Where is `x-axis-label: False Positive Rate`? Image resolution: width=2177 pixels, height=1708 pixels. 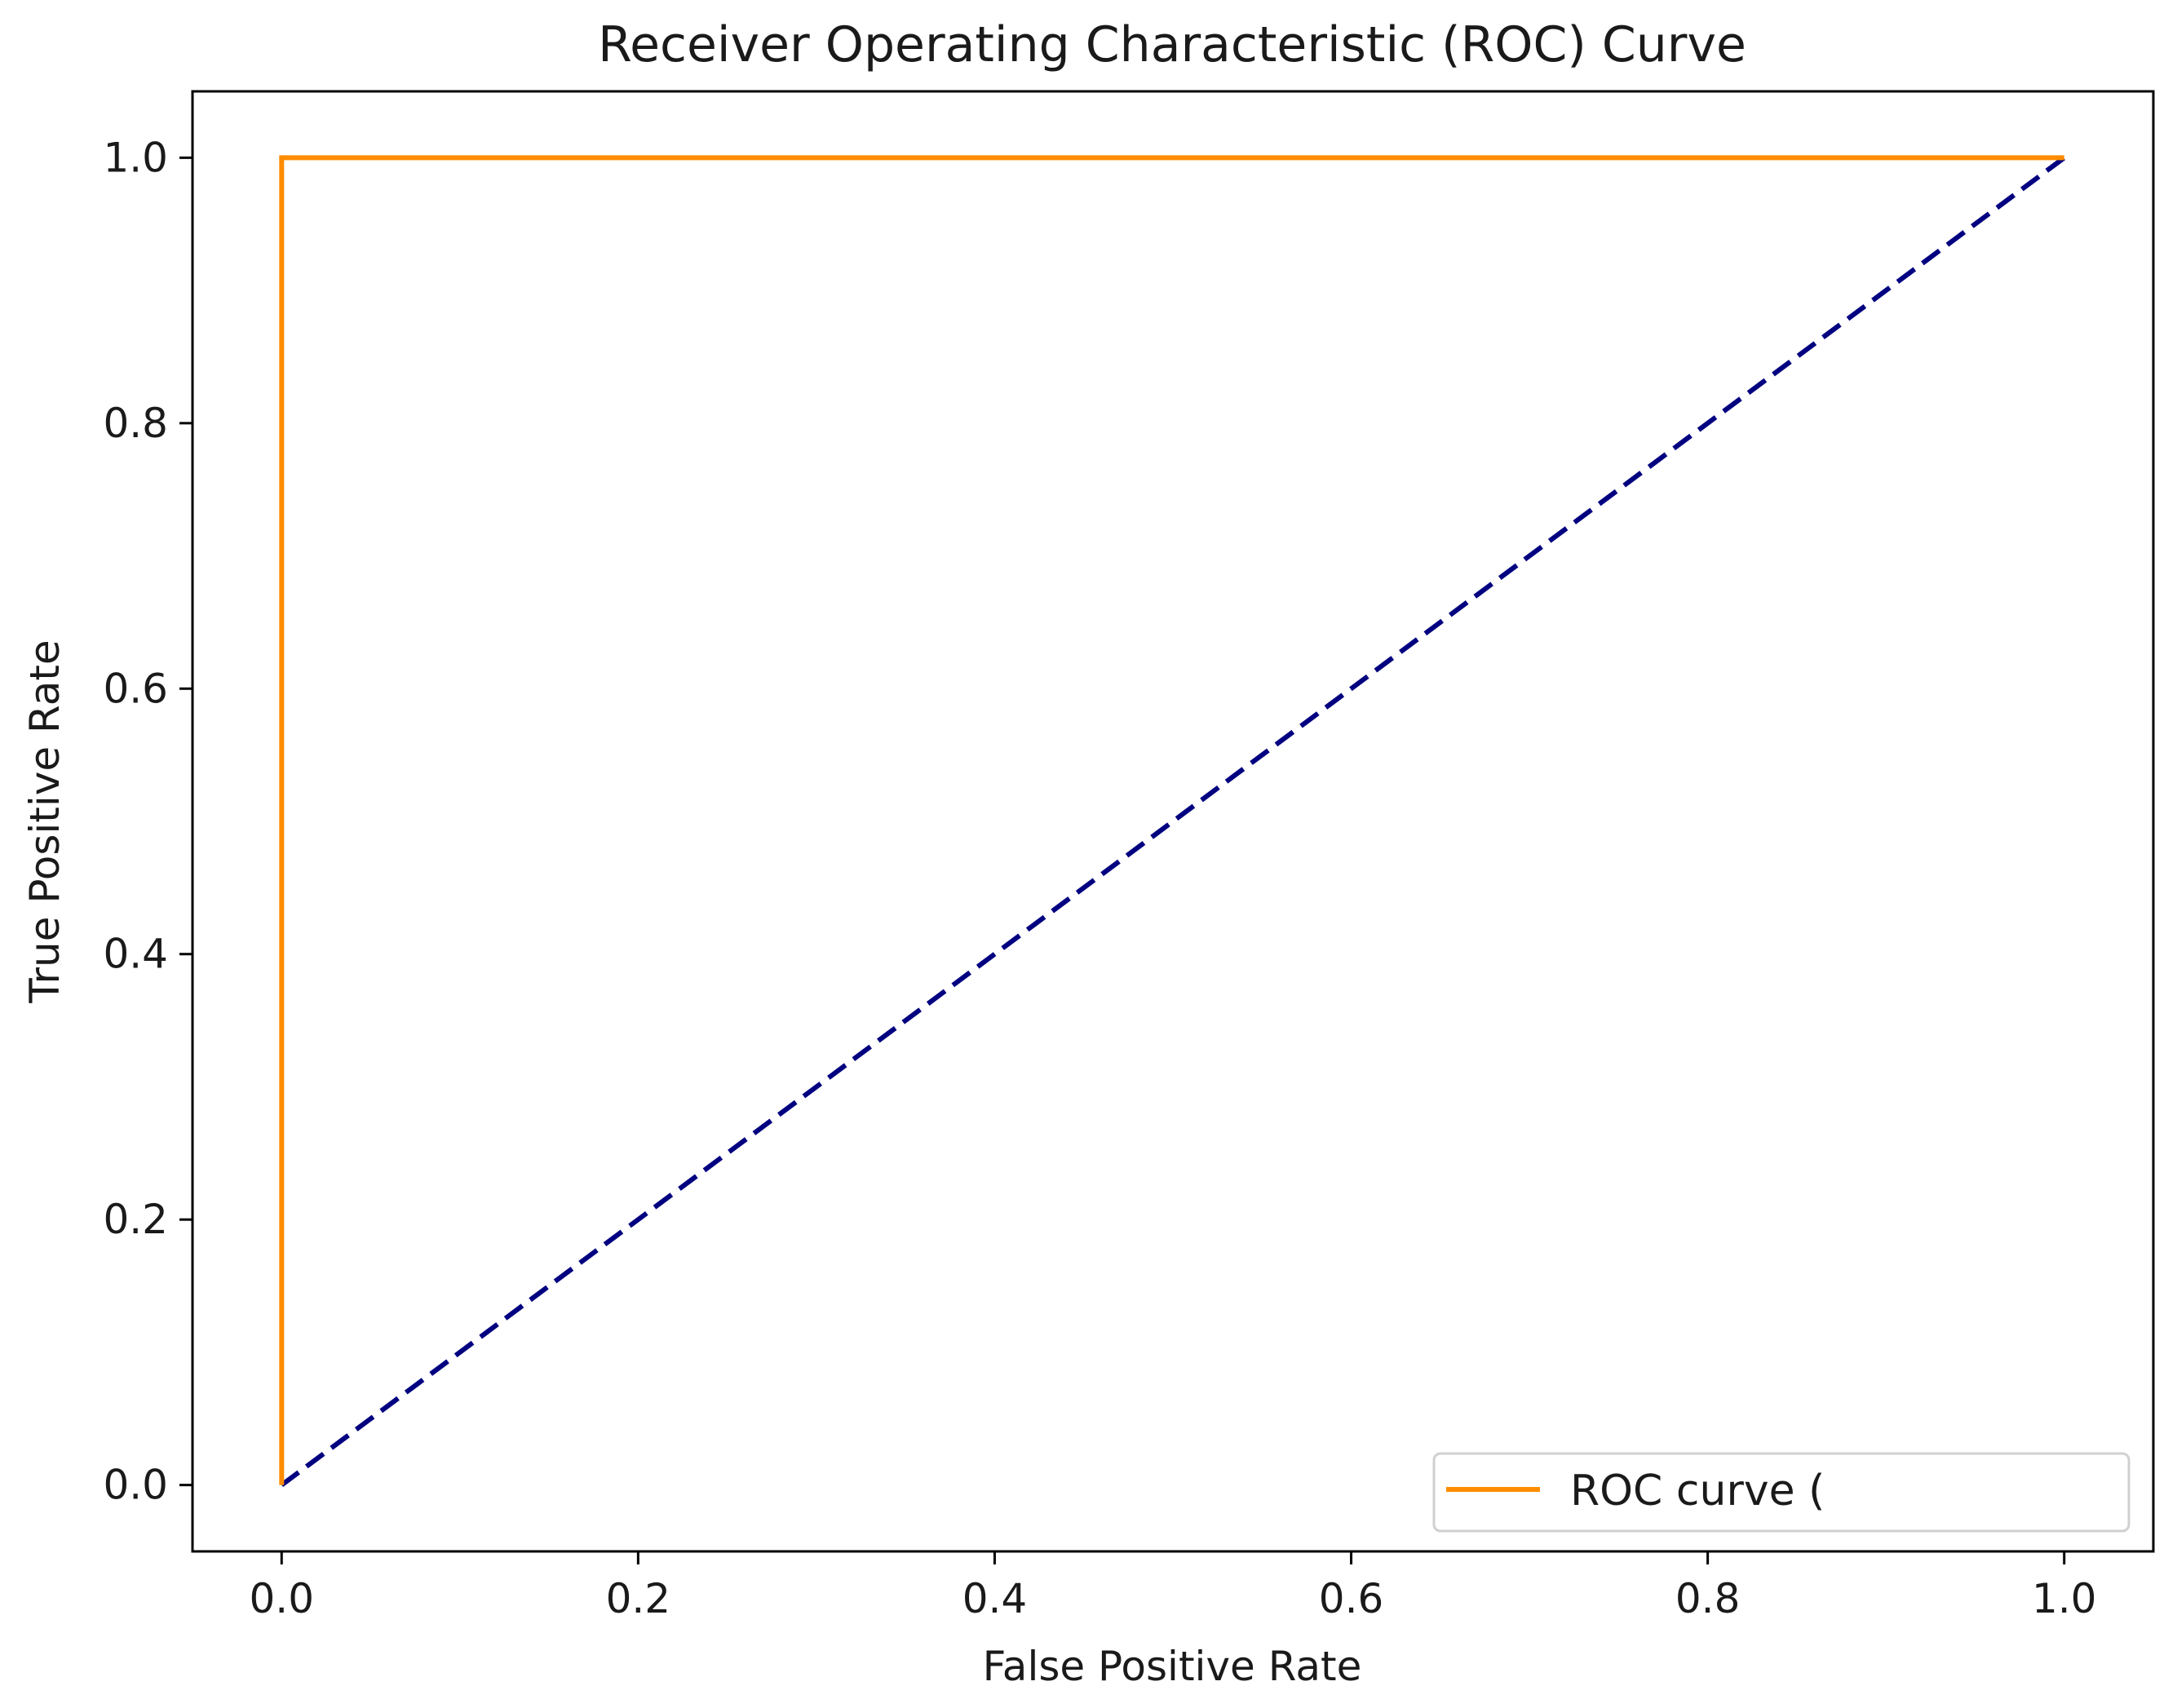
x-axis-label: False Positive Rate is located at coordinates (1173, 1666).